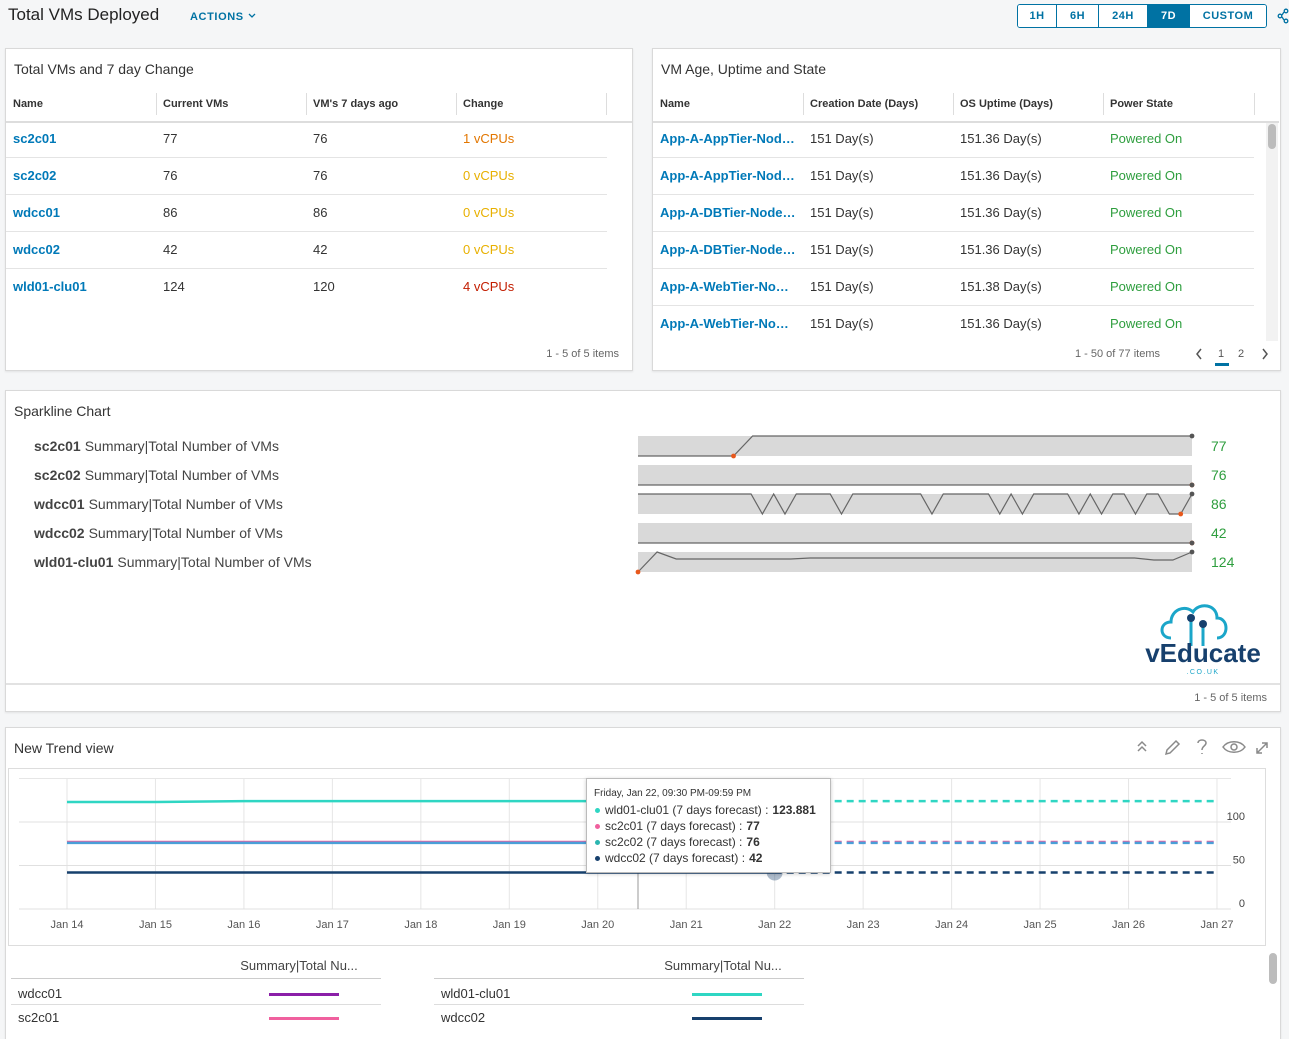  What do you see at coordinates (483, 104) in the screenshot?
I see `column-header: Change` at bounding box center [483, 104].